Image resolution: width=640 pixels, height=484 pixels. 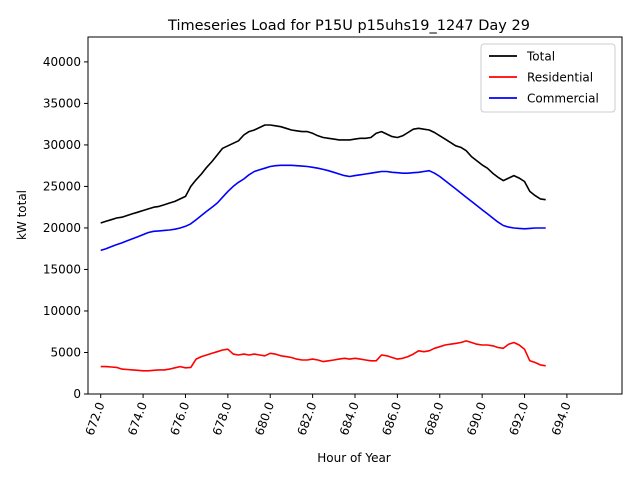 I want to click on x-axis-label: Hour of Year, so click(x=354, y=458).